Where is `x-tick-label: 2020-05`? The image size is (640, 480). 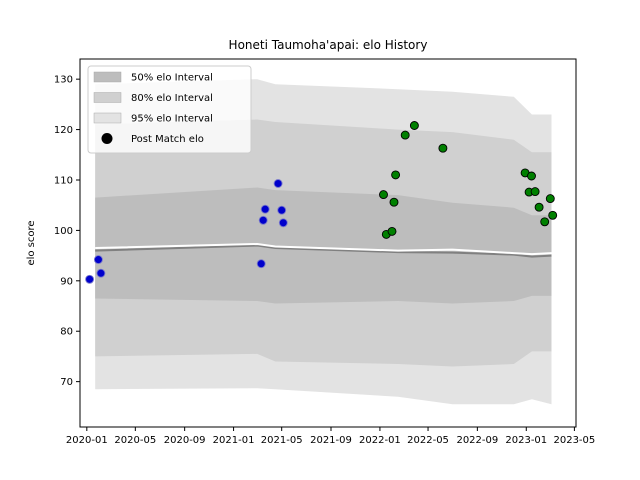 x-tick-label: 2020-05 is located at coordinates (135, 440).